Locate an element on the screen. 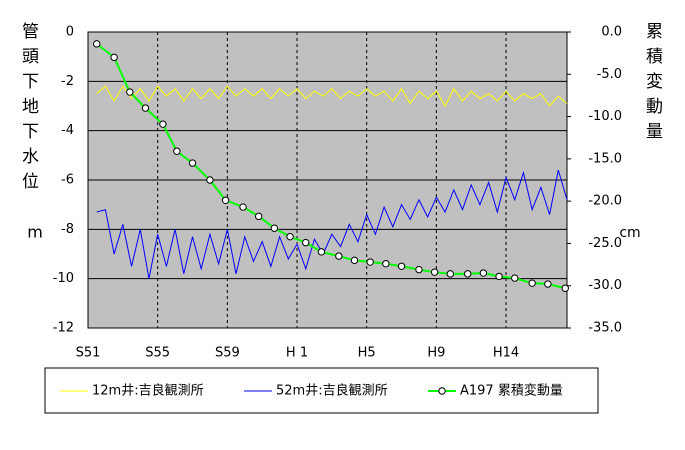 The width and height of the screenshot is (685, 450). x-tick-label: H9 is located at coordinates (436, 353).